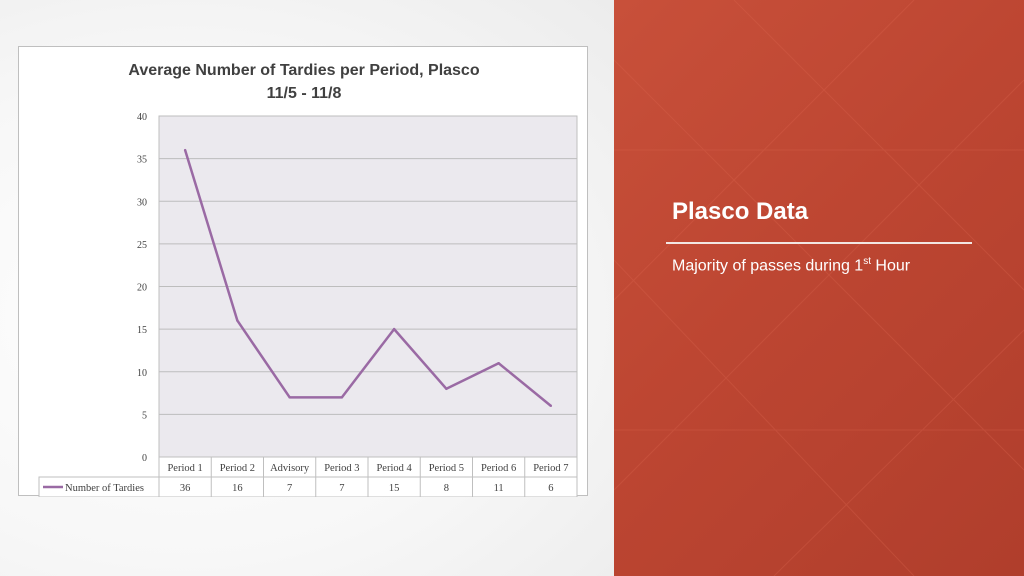  What do you see at coordinates (142, 160) in the screenshot?
I see `y-tick-label: 35` at bounding box center [142, 160].